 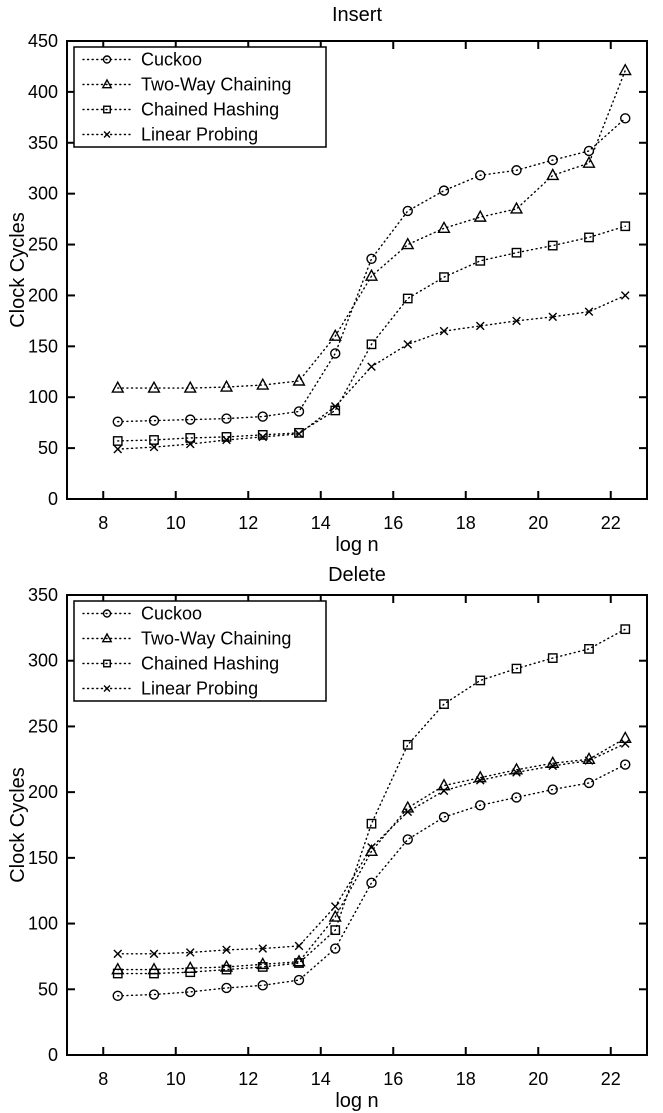 What do you see at coordinates (107, 134) in the screenshot?
I see `legend-marker-x` at bounding box center [107, 134].